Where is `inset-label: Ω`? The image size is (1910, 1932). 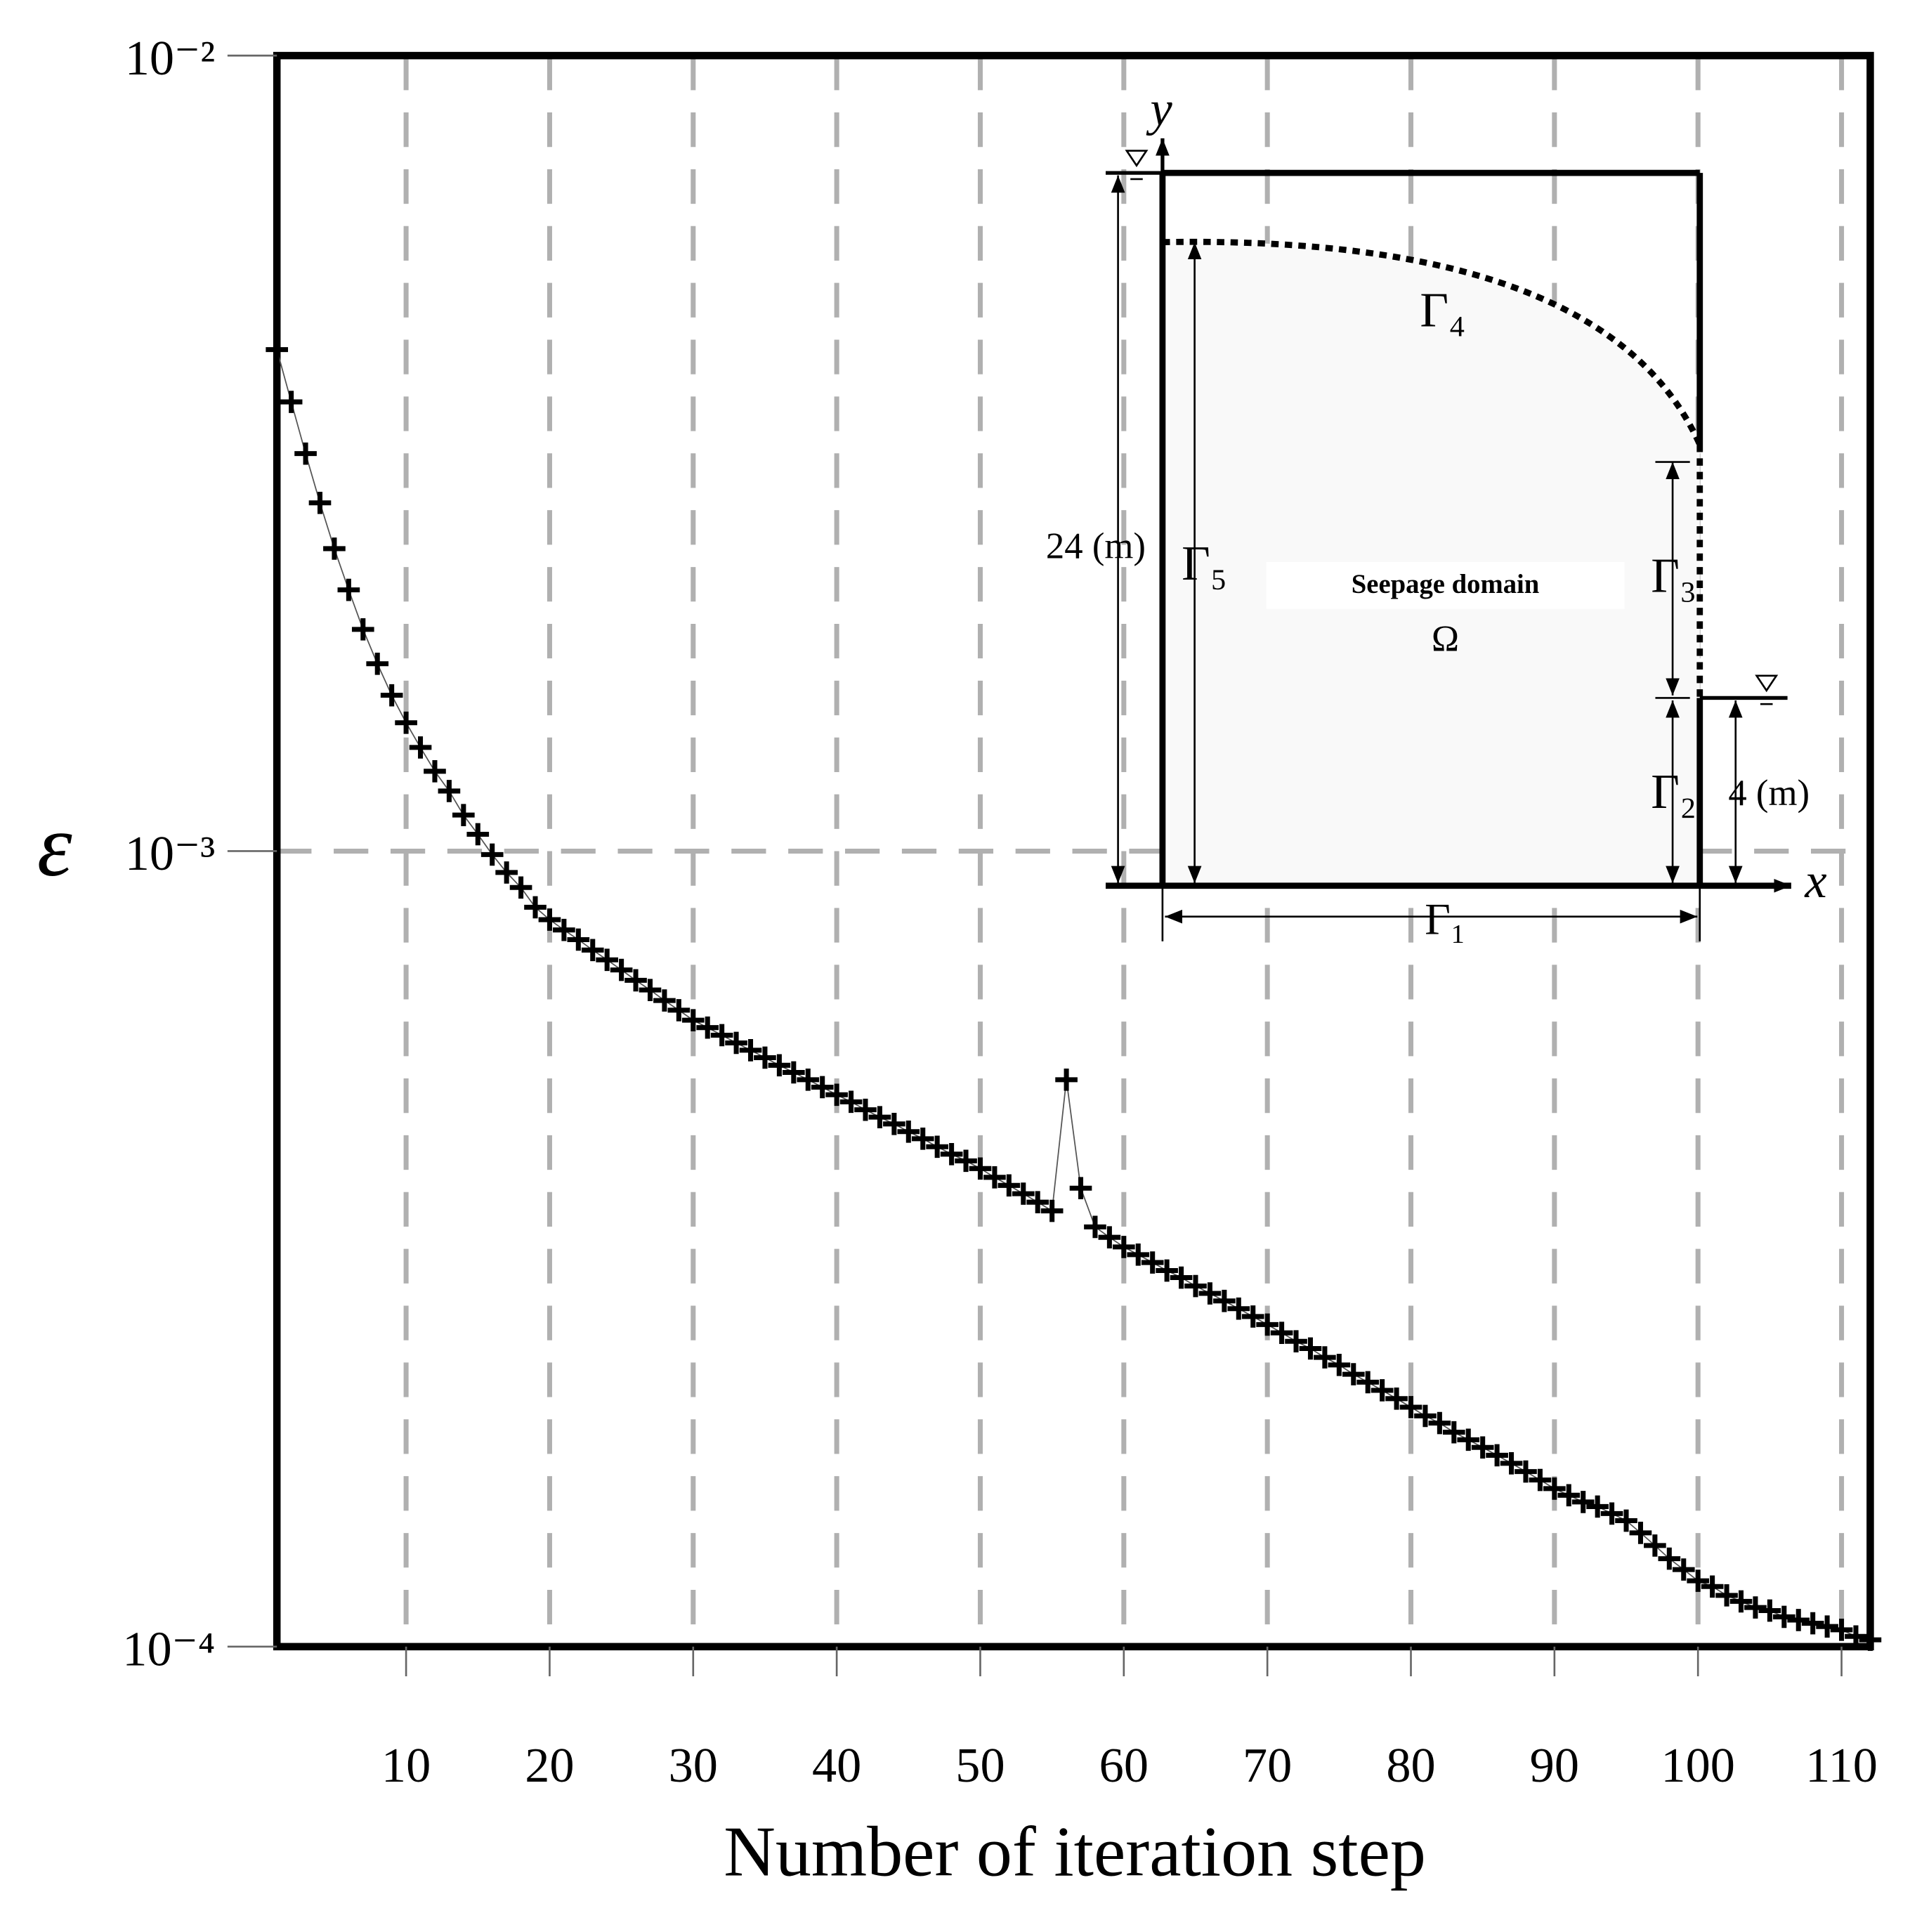
inset-label: Ω is located at coordinates (1446, 639).